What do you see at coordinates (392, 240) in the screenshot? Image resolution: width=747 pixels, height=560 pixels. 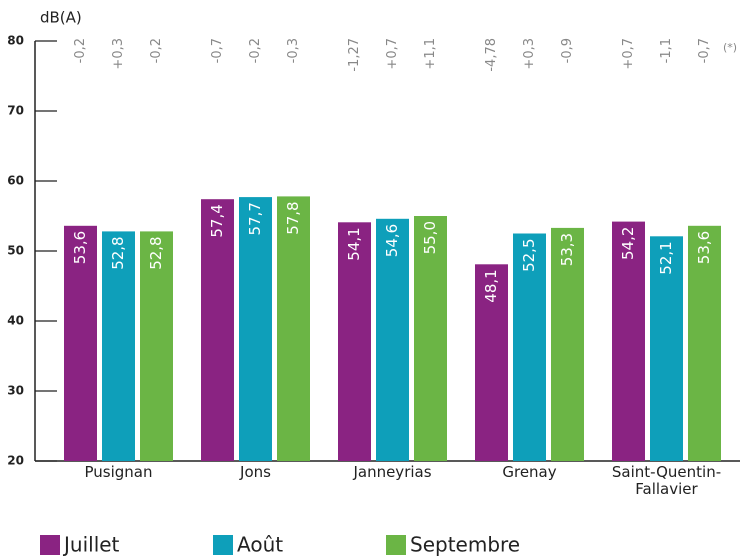 I see `value-label: 54,6` at bounding box center [392, 240].